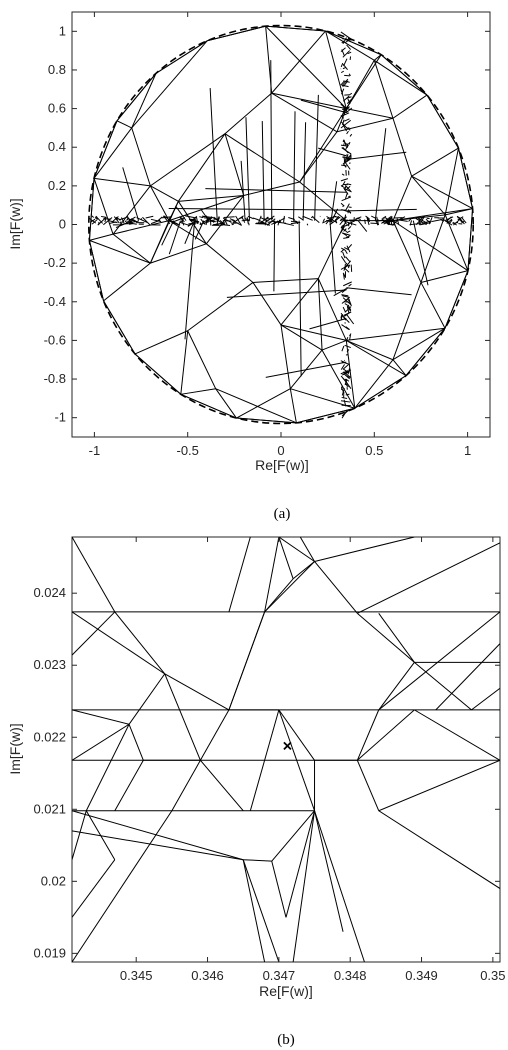 The width and height of the screenshot is (508, 1050). I want to click on x-tick-label: 0.5, so click(374, 450).